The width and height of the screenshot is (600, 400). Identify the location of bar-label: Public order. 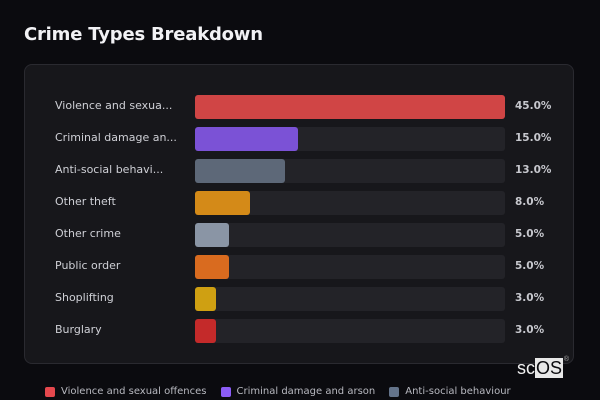
(88, 265).